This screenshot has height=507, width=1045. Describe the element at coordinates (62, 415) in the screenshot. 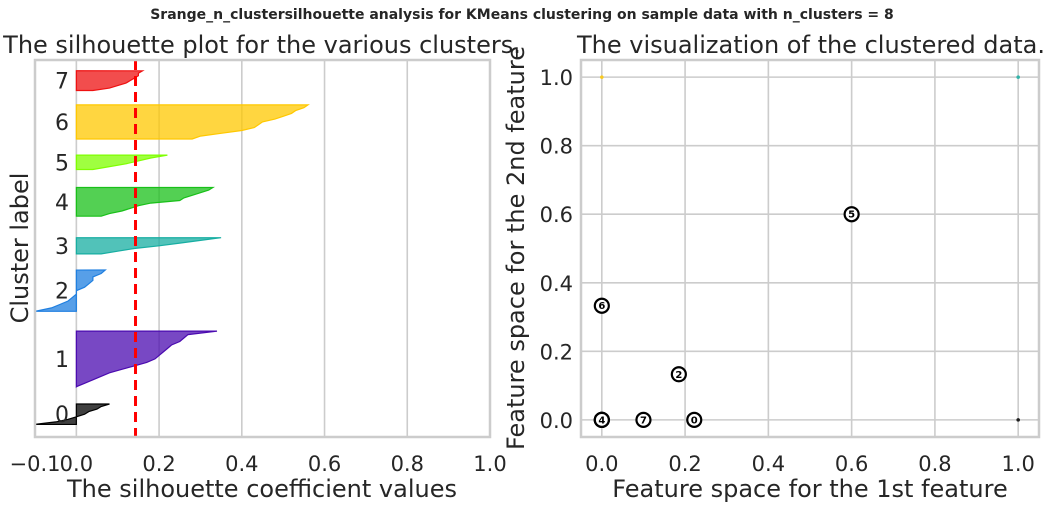

I see `silhouette-cluster-label: 0` at that location.